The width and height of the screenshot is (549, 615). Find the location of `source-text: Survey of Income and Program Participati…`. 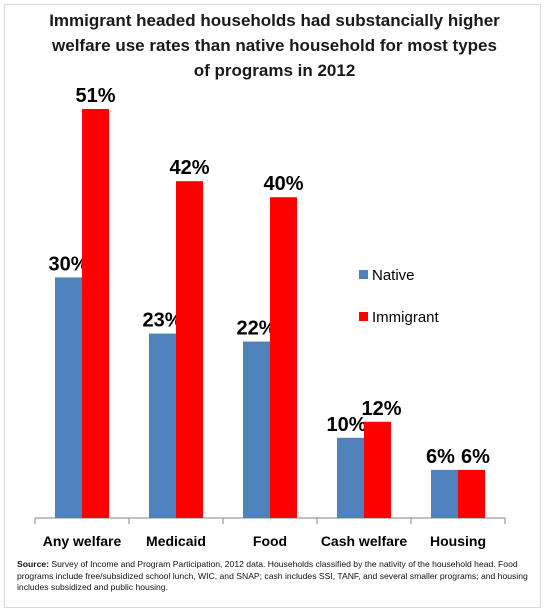

source-text: Survey of Income and Program Participati… is located at coordinates (272, 575).